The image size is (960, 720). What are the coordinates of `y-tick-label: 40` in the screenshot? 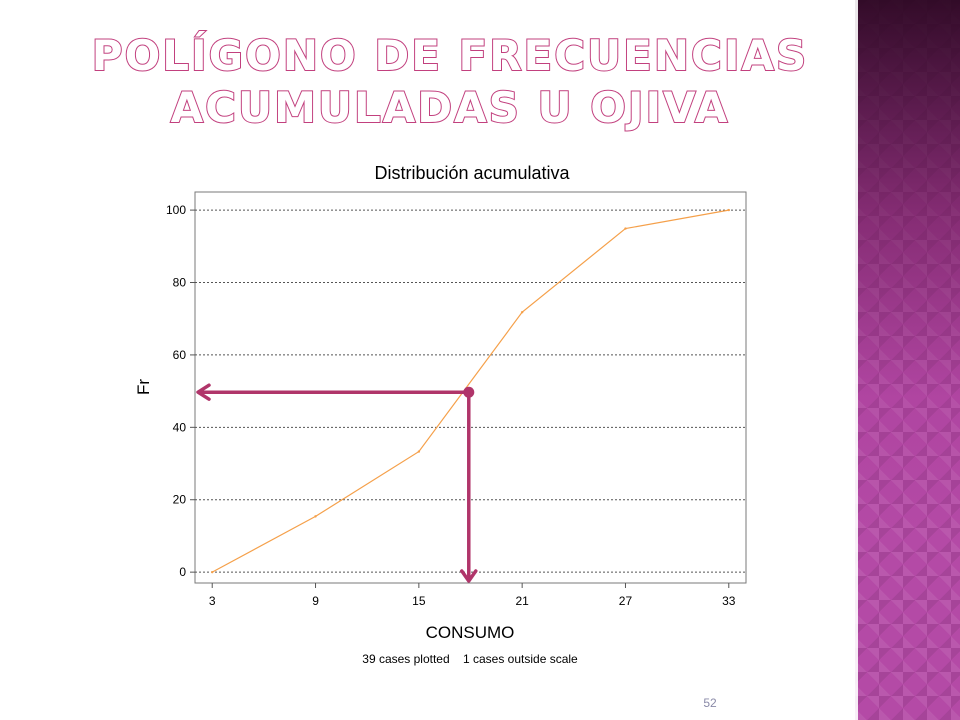 It's located at (180, 427).